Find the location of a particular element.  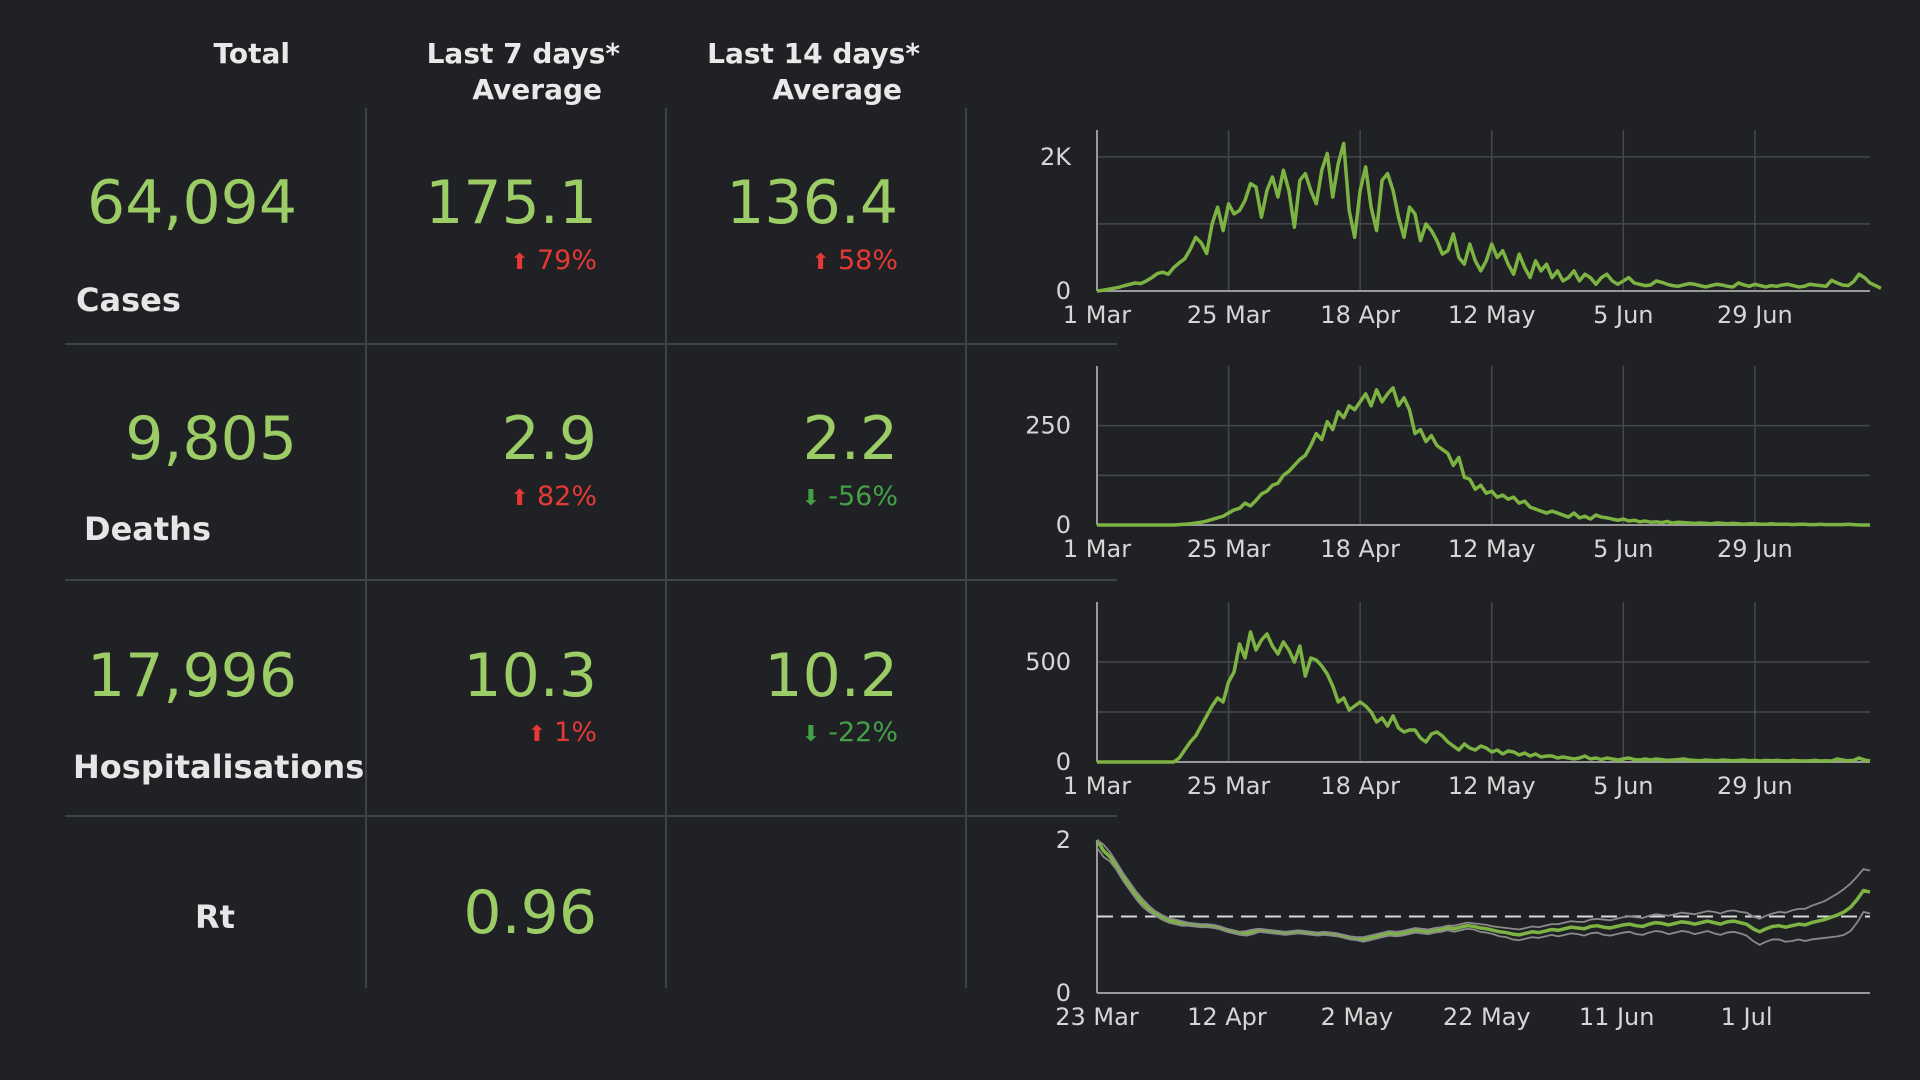

x-tick-label: 22 May is located at coordinates (1487, 1017).